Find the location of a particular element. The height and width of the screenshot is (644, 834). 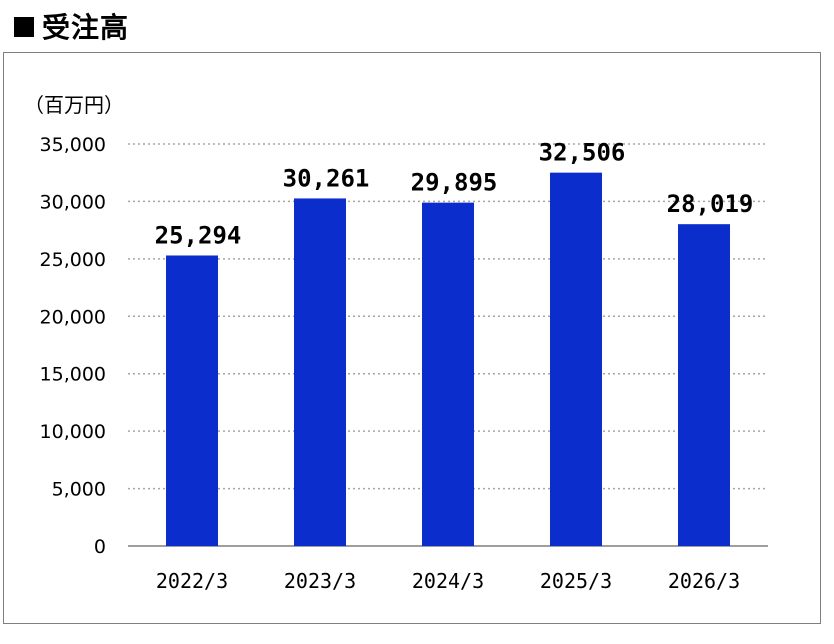

data-label: 28,019 is located at coordinates (710, 204).